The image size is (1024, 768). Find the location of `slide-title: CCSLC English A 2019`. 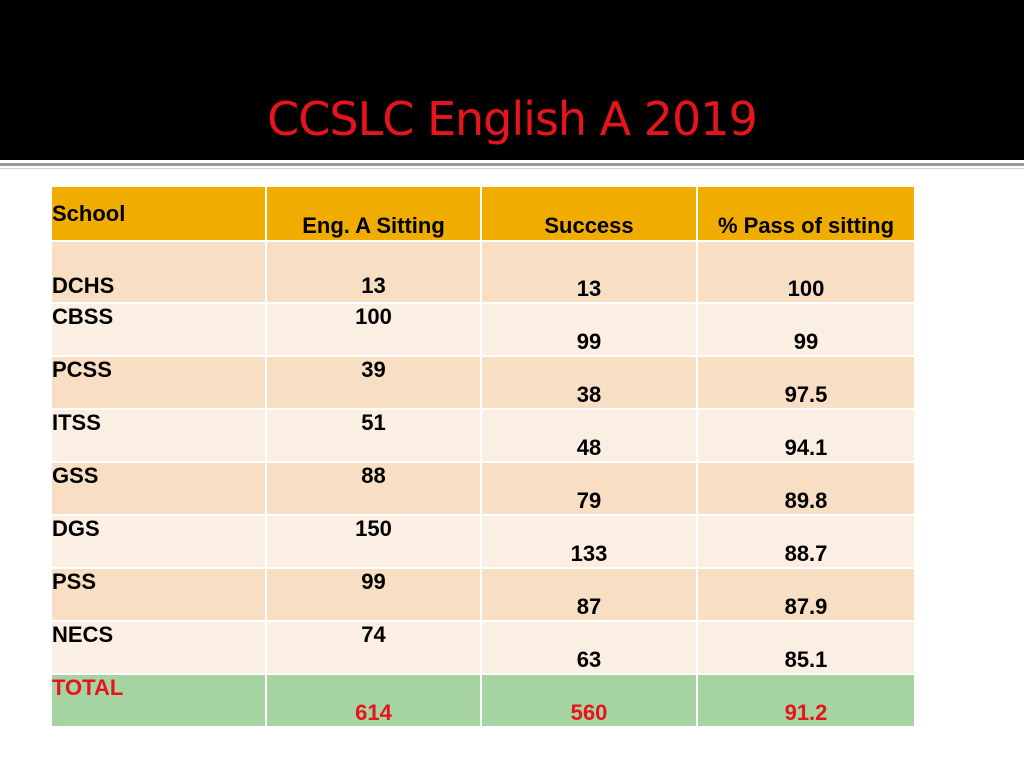

slide-title: CCSLC English A 2019 is located at coordinates (512, 119).